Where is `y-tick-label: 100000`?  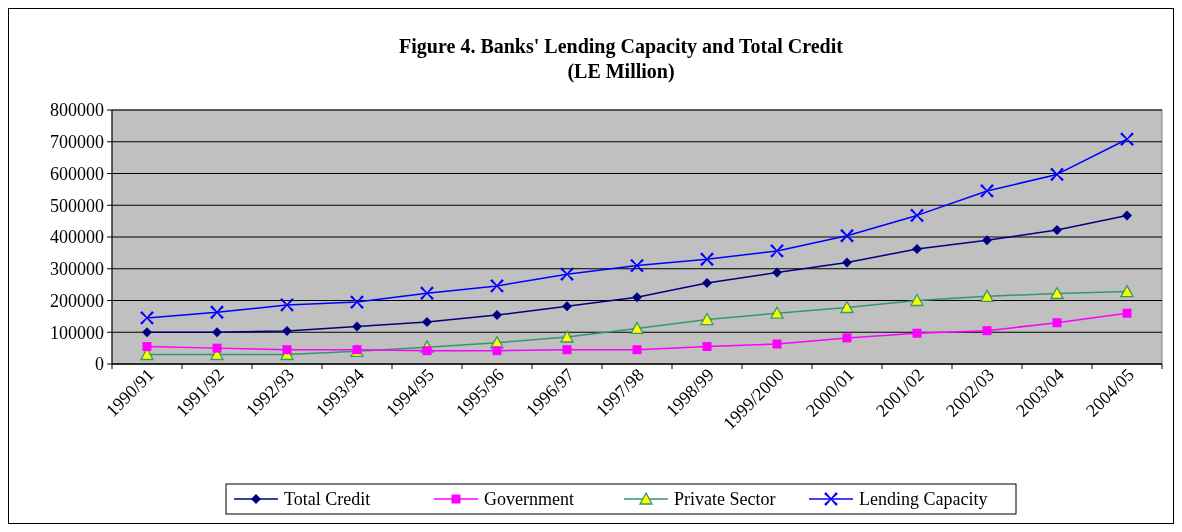
y-tick-label: 100000 is located at coordinates (77, 332).